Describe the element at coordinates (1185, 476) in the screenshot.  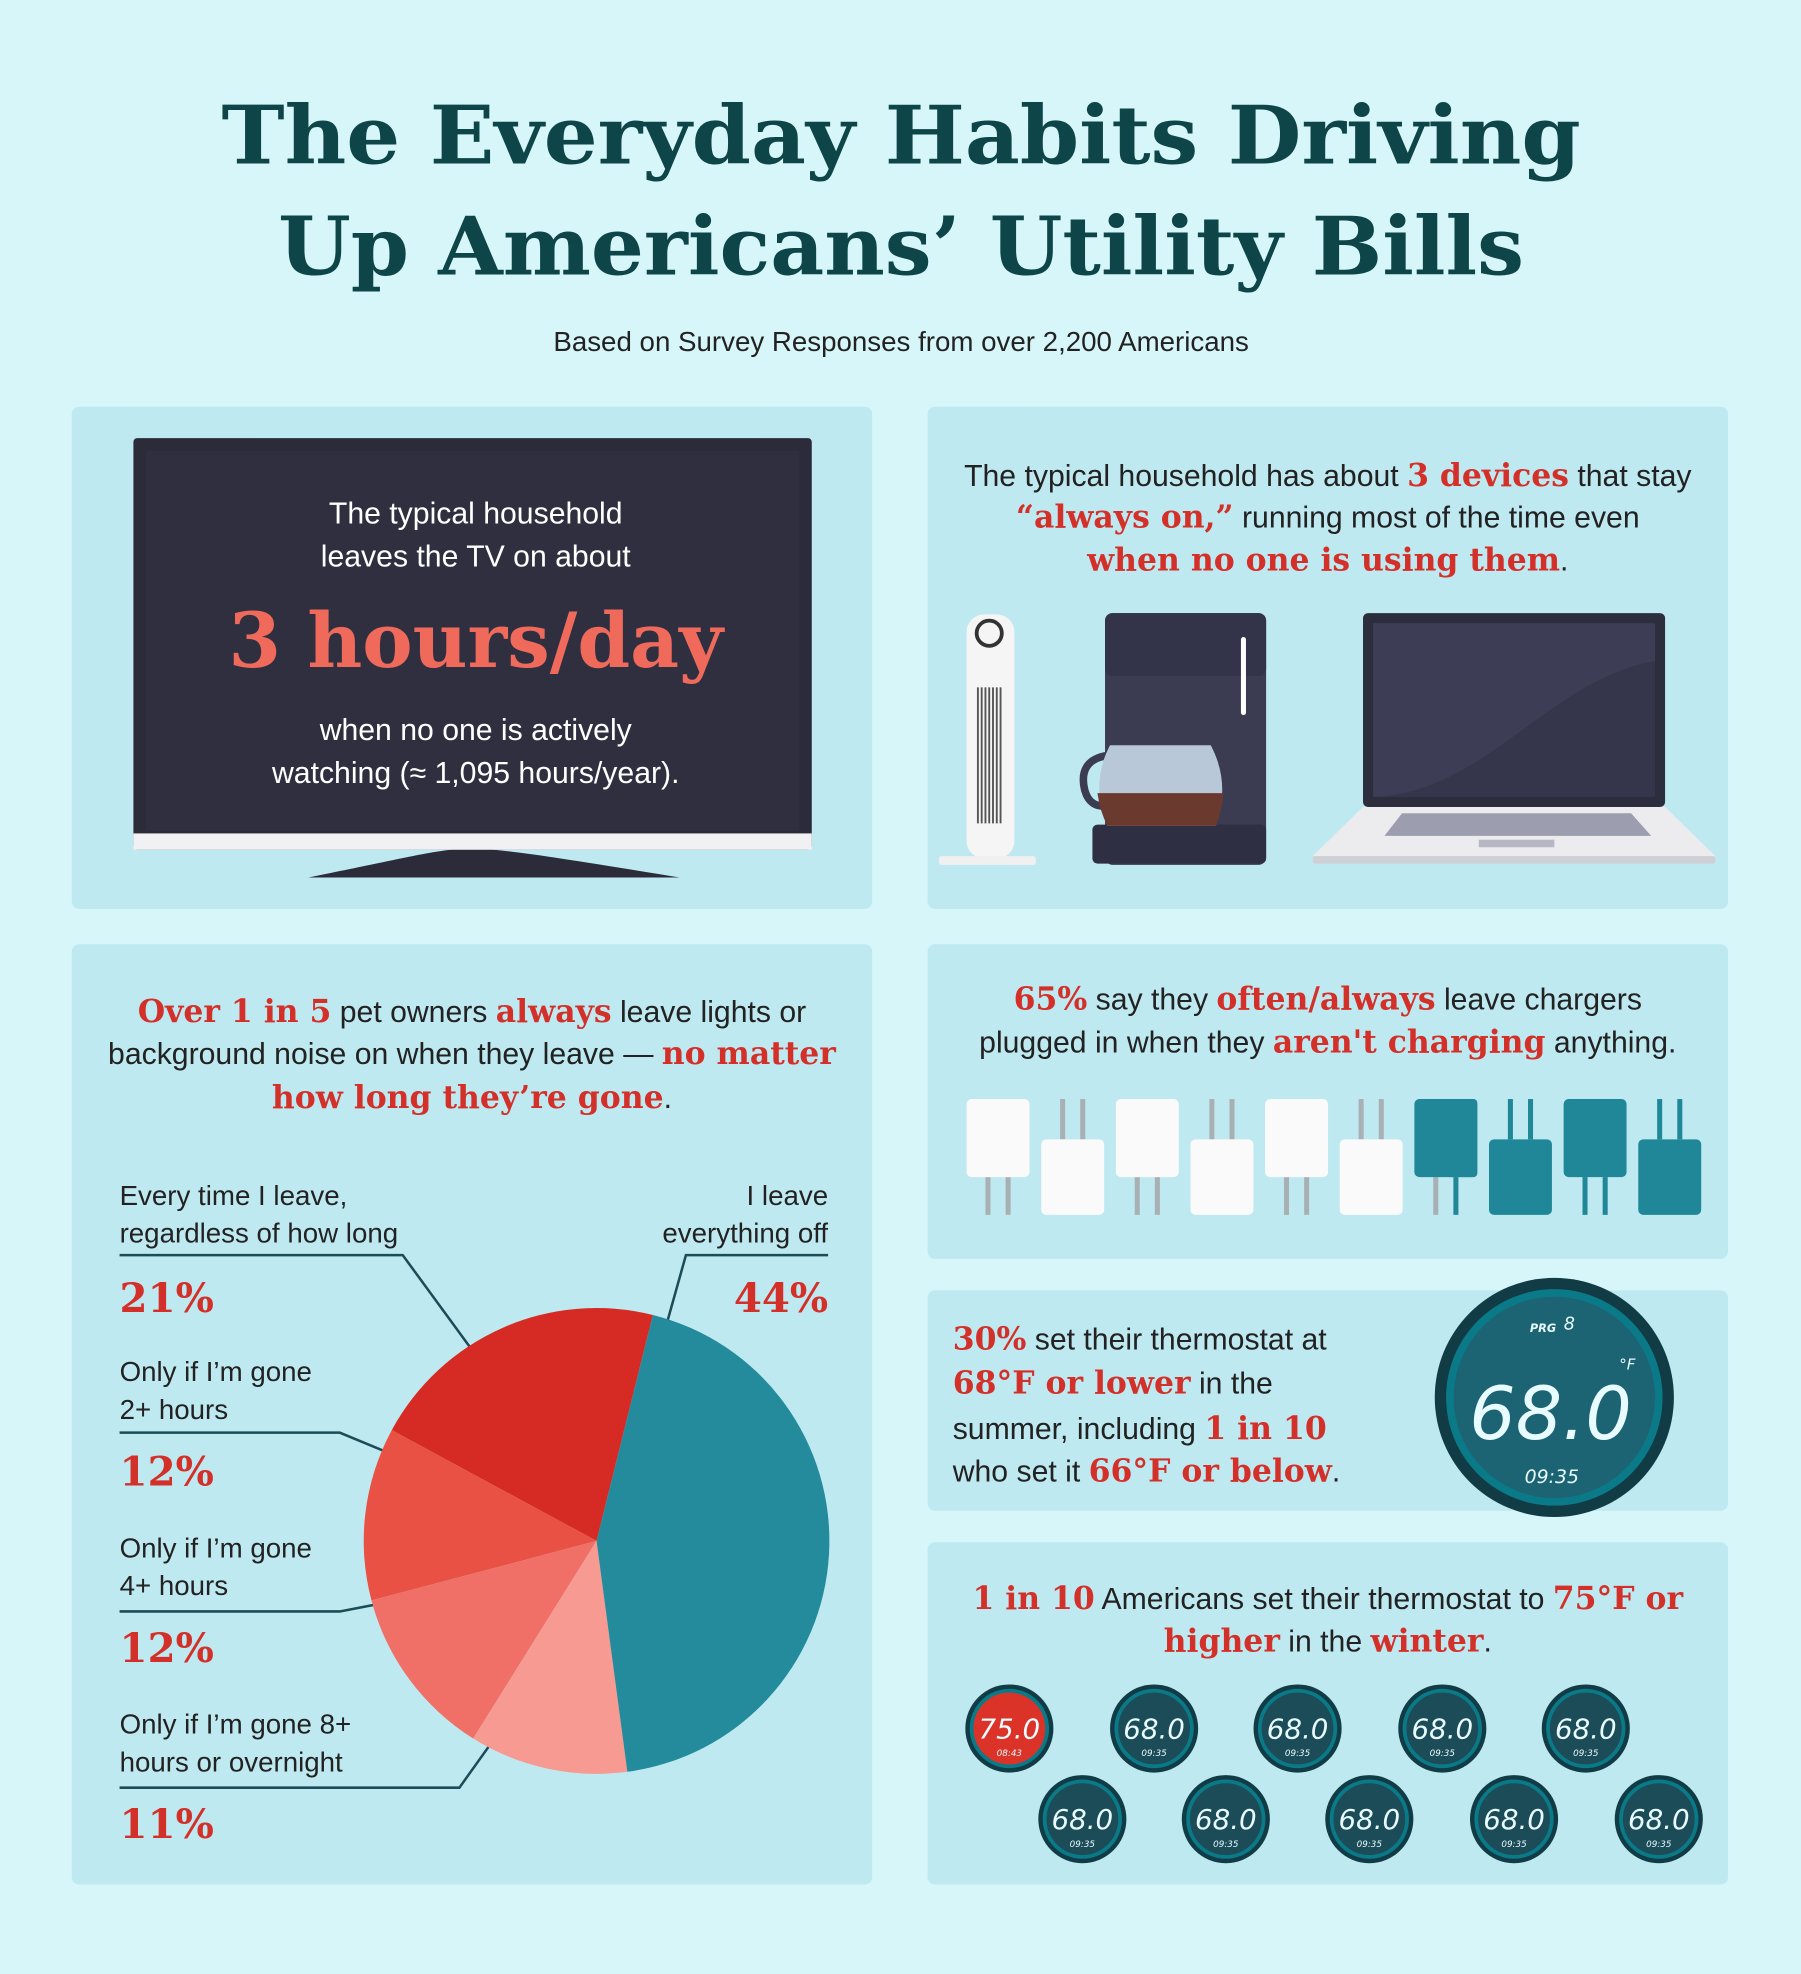
I see `text-run: The typical household has about` at that location.